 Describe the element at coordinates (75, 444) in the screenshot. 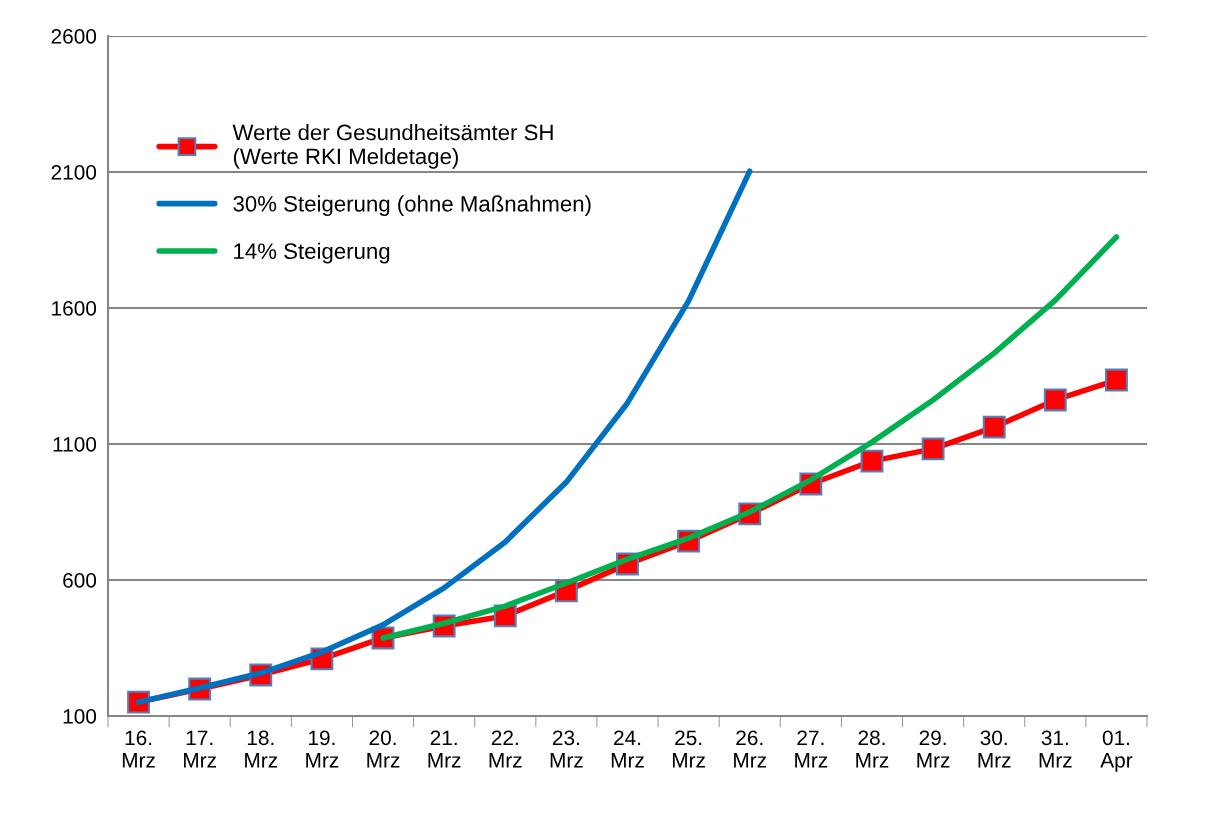

I see `y-tick-label: 1100` at that location.